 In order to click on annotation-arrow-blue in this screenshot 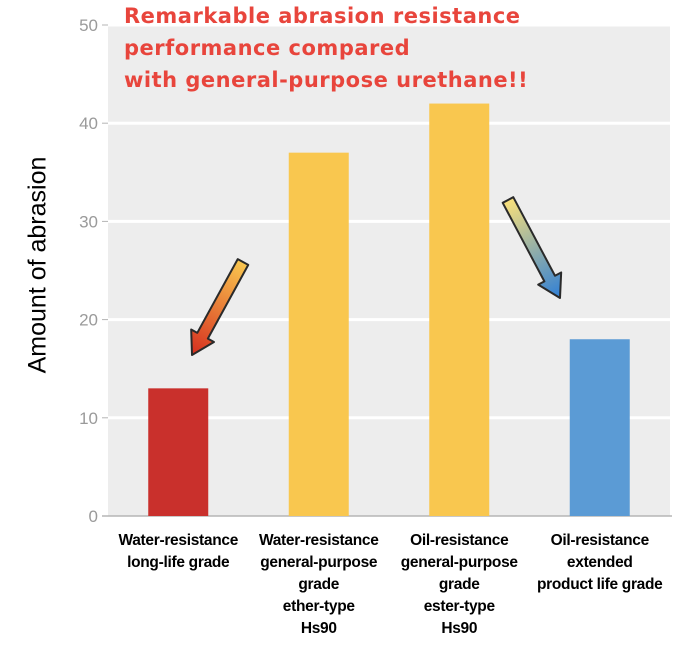, I will do `click(532, 247)`.